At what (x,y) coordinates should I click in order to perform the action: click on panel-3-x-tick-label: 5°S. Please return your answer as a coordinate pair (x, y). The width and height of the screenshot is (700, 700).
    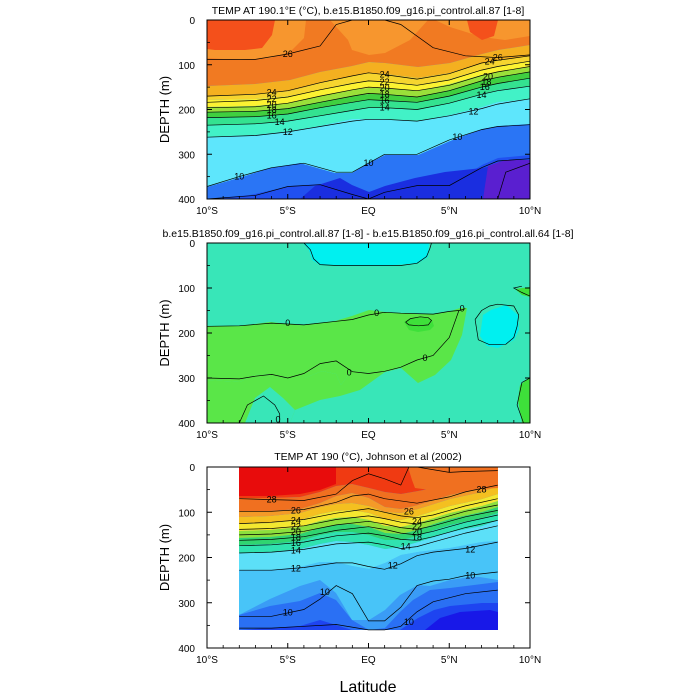
    Looking at the image, I should click on (288, 660).